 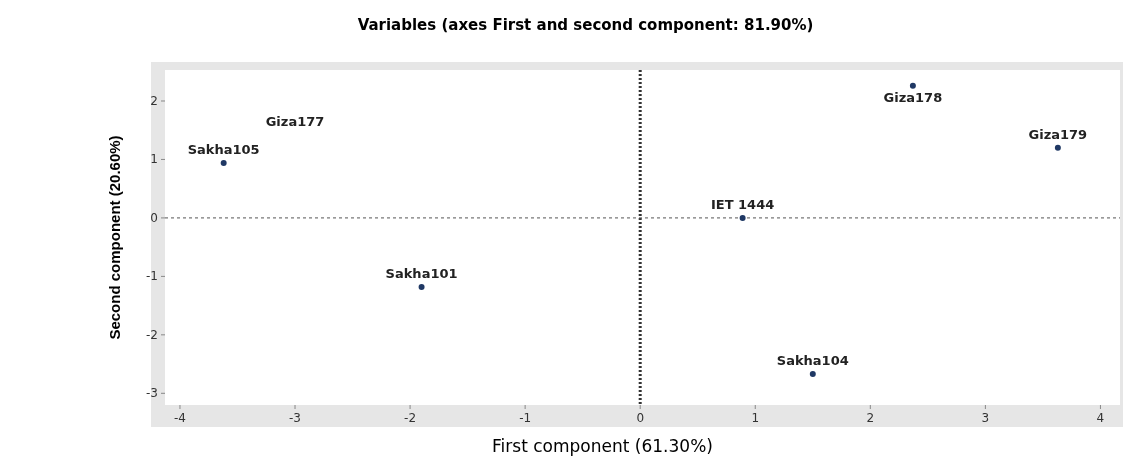 What do you see at coordinates (985, 418) in the screenshot?
I see `x-tick-label: 3` at bounding box center [985, 418].